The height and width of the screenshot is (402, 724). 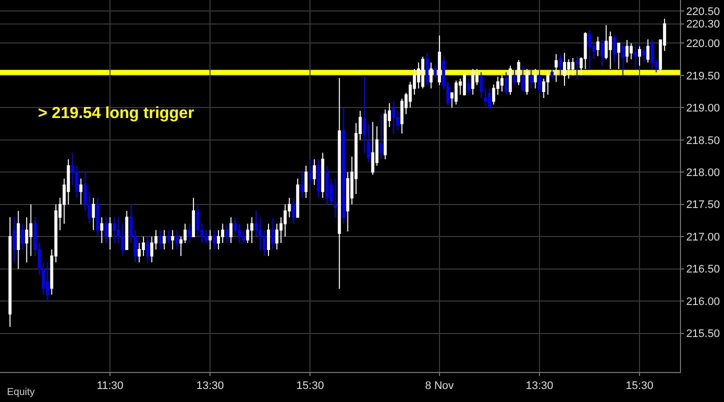 What do you see at coordinates (703, 205) in the screenshot?
I see `y-tick-label: 217.50` at bounding box center [703, 205].